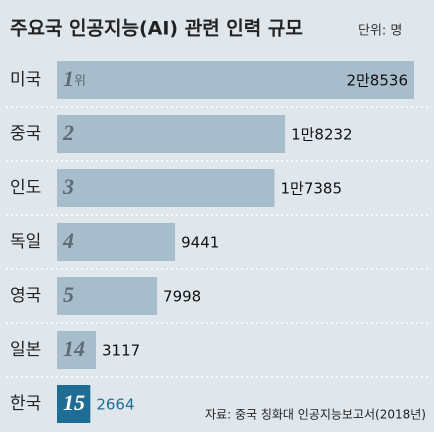  Describe the element at coordinates (115, 405) in the screenshot. I see `value-label: 2664` at that location.